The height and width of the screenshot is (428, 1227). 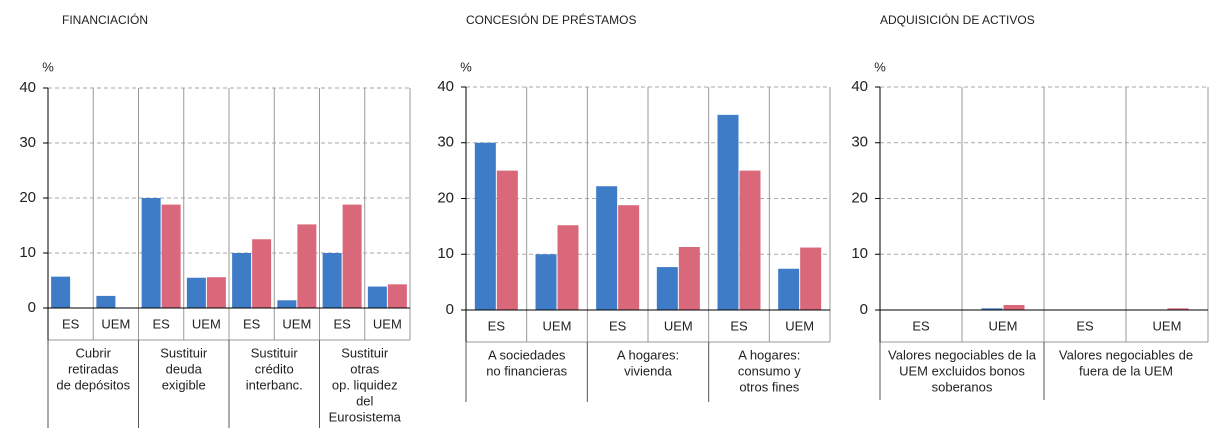 What do you see at coordinates (105, 19) in the screenshot?
I see `chart-title: FINANCIACIÓN` at bounding box center [105, 19].